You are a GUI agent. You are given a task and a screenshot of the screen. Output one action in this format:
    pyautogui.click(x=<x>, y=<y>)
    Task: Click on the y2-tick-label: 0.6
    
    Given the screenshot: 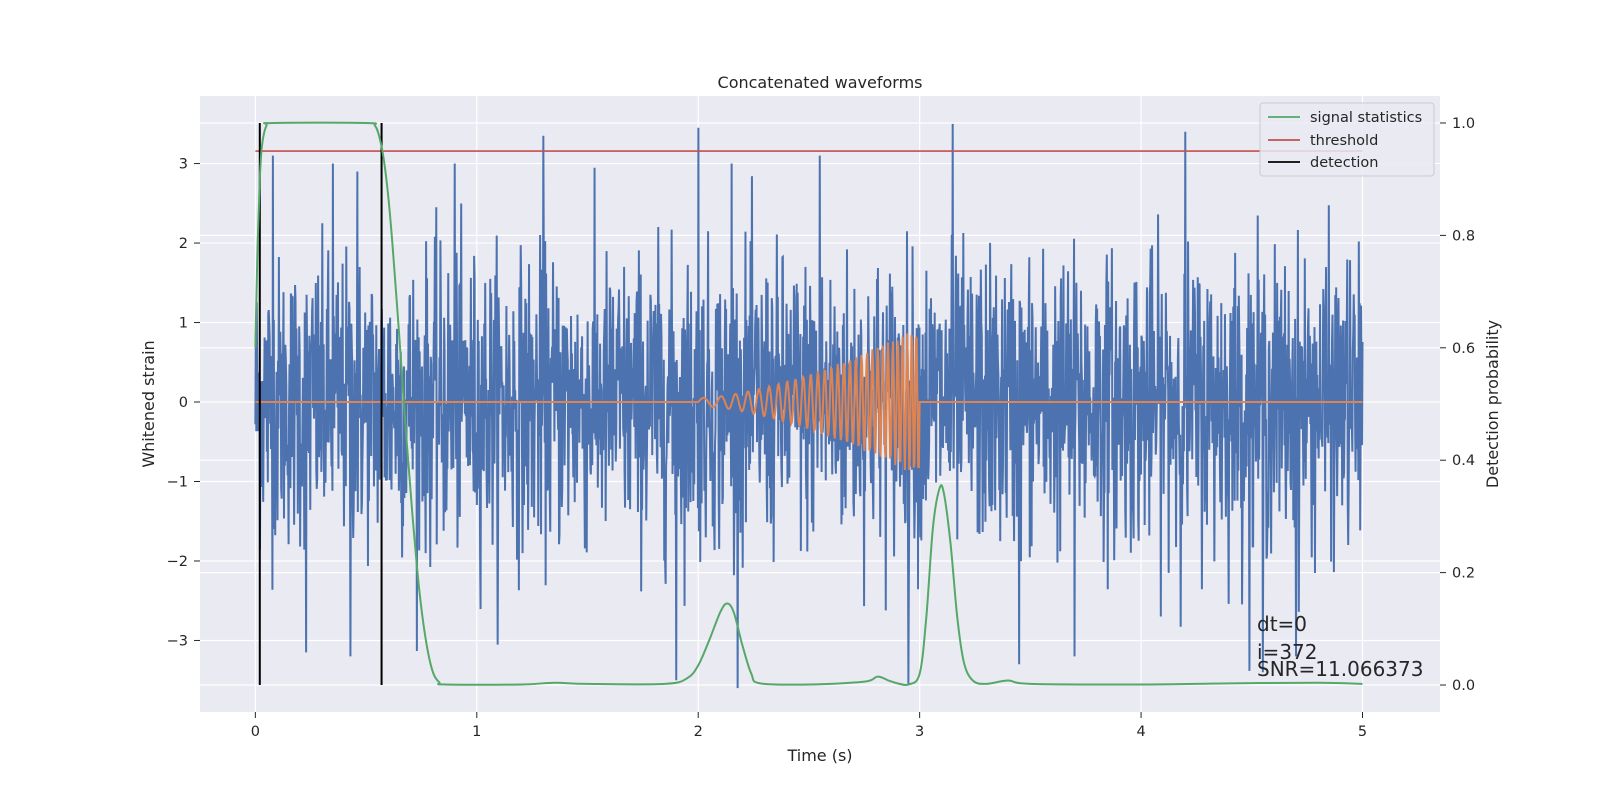 What is the action you would take?
    pyautogui.click(x=1463, y=349)
    